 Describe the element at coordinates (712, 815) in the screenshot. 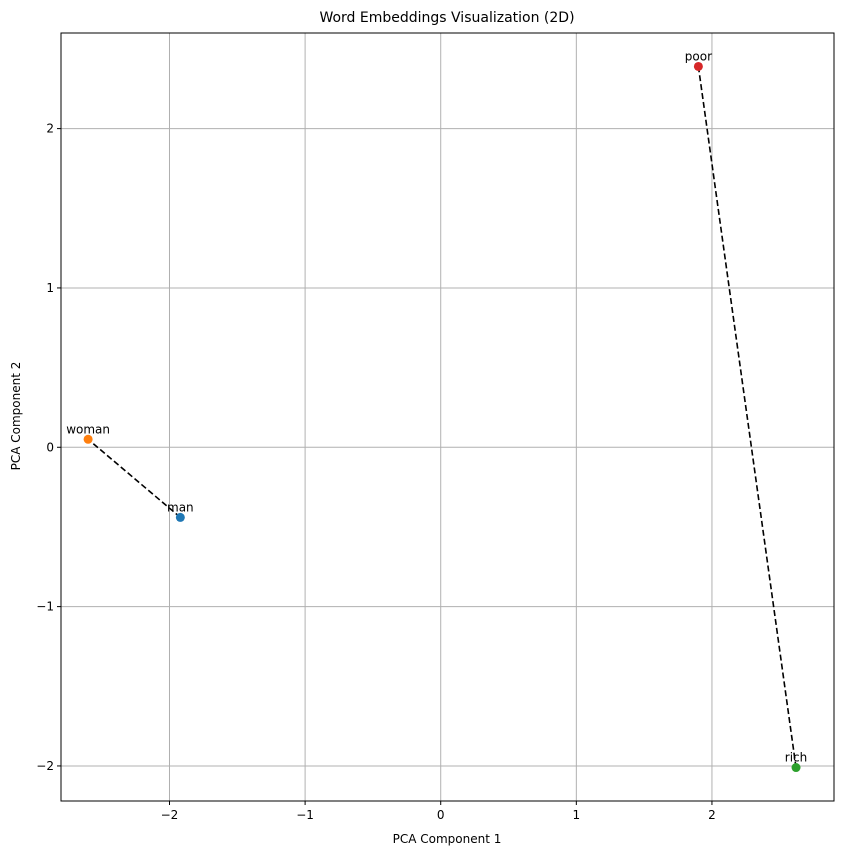

I see `x-tick-label: 2` at that location.